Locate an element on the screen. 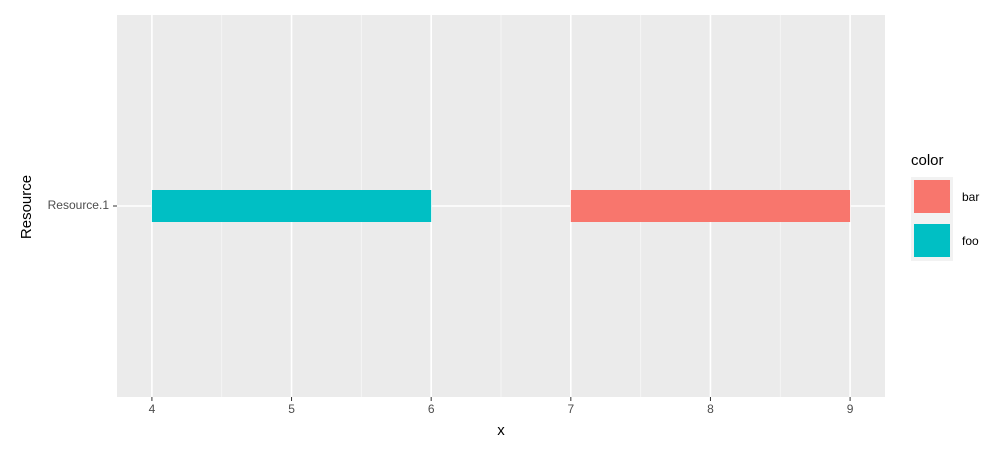 The height and width of the screenshot is (453, 1001). x-tick-label: 6 is located at coordinates (431, 409).